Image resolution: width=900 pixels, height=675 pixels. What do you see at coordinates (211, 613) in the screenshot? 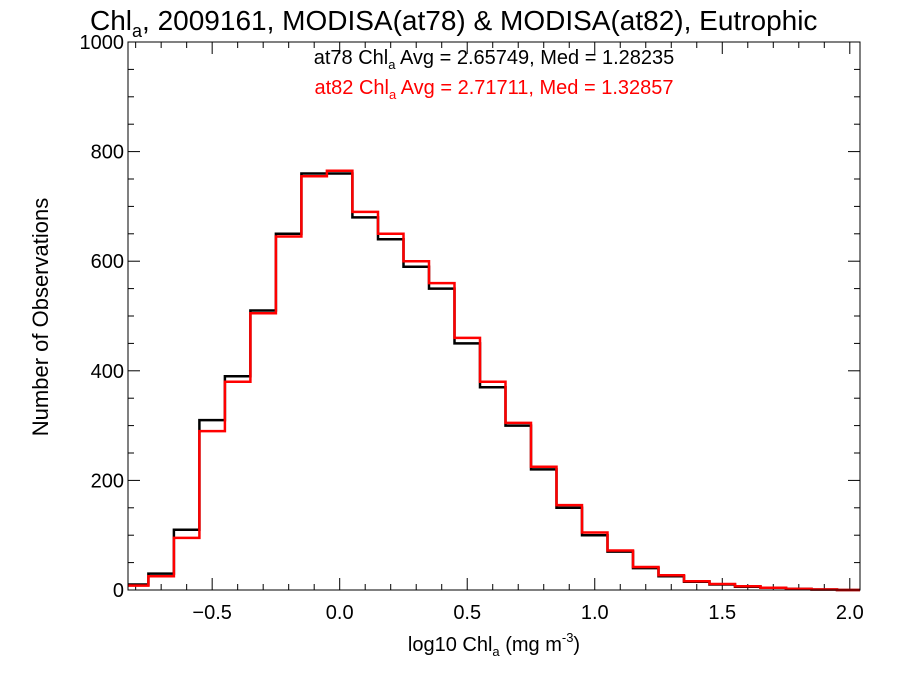
I see `x-tick-label: −0.5` at bounding box center [211, 613].